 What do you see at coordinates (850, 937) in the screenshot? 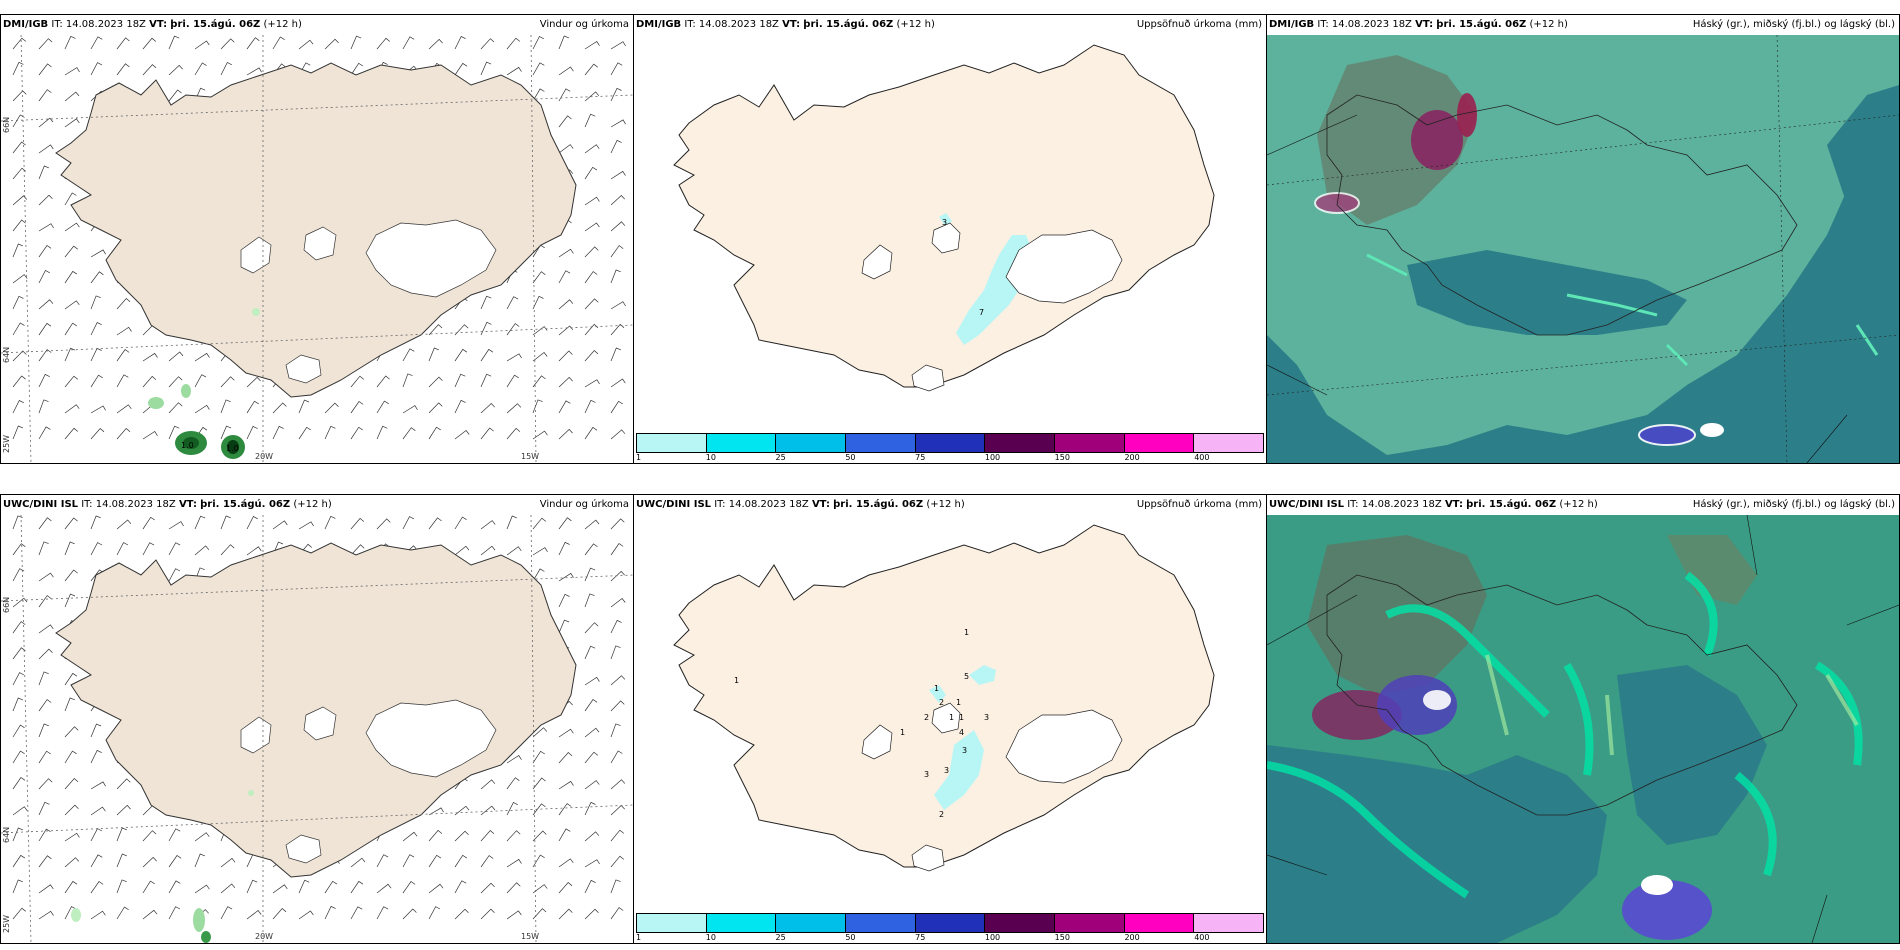
I see `colorbar-label: 50` at bounding box center [850, 937].